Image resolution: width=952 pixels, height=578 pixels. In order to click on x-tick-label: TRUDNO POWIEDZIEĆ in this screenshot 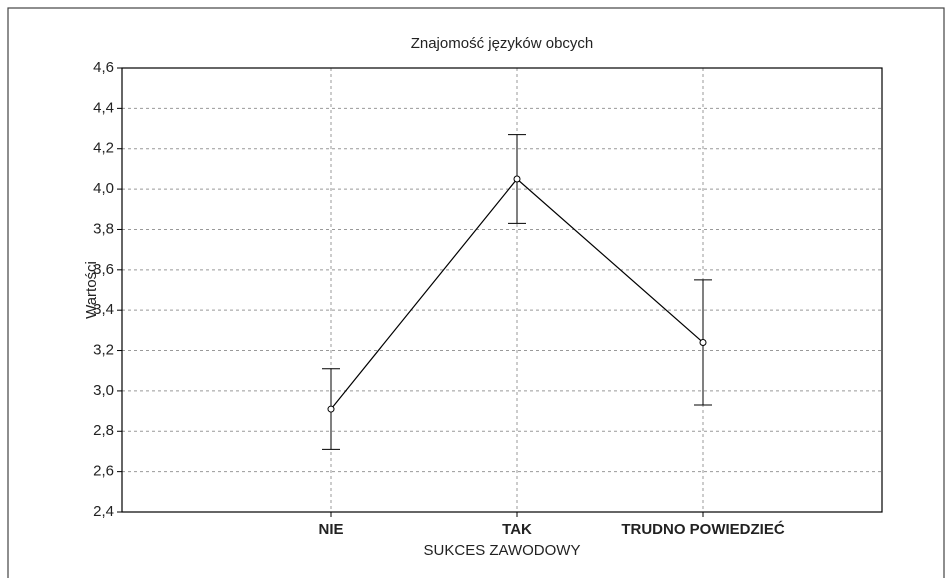, I will do `click(702, 529)`.